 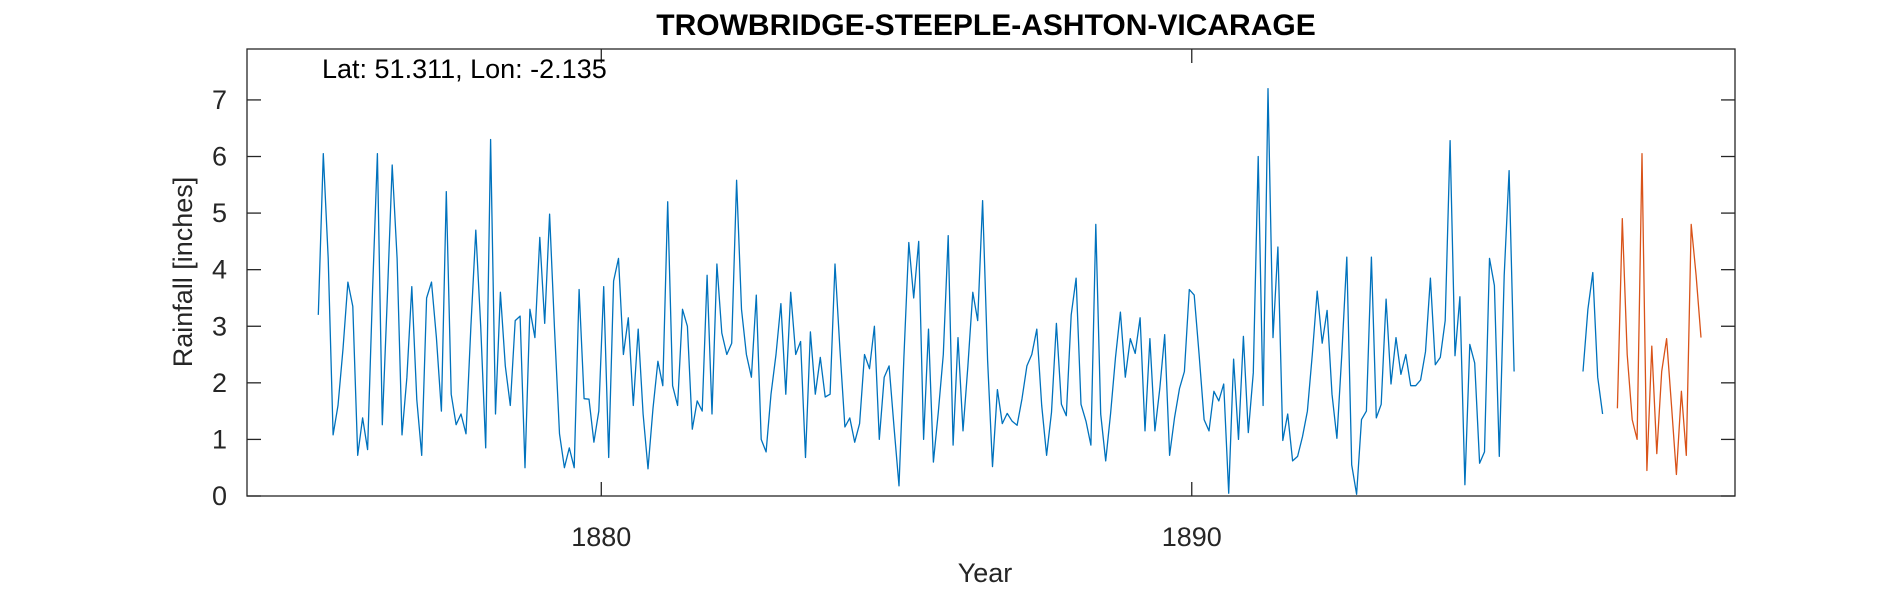 I want to click on x-tick-label: 1880, so click(x=601, y=537).